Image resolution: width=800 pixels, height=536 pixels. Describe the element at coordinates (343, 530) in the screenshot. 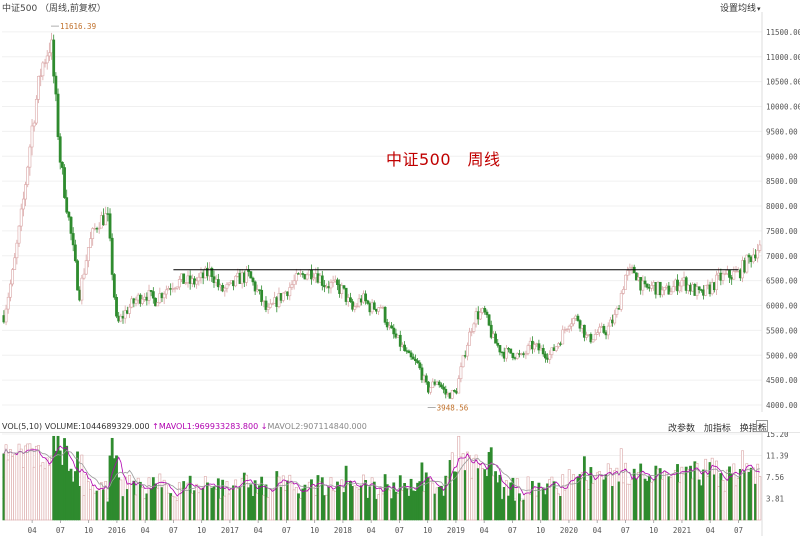

I see `x-tick-label: 2018` at that location.